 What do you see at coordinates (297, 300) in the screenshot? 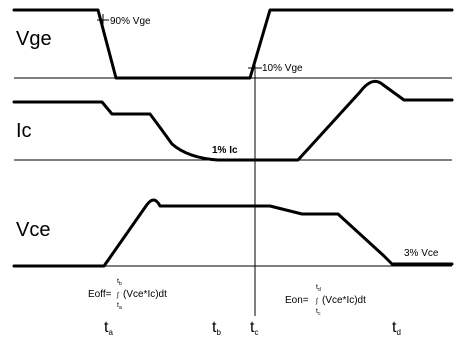
I see `eon-label: Eon=` at bounding box center [297, 300].